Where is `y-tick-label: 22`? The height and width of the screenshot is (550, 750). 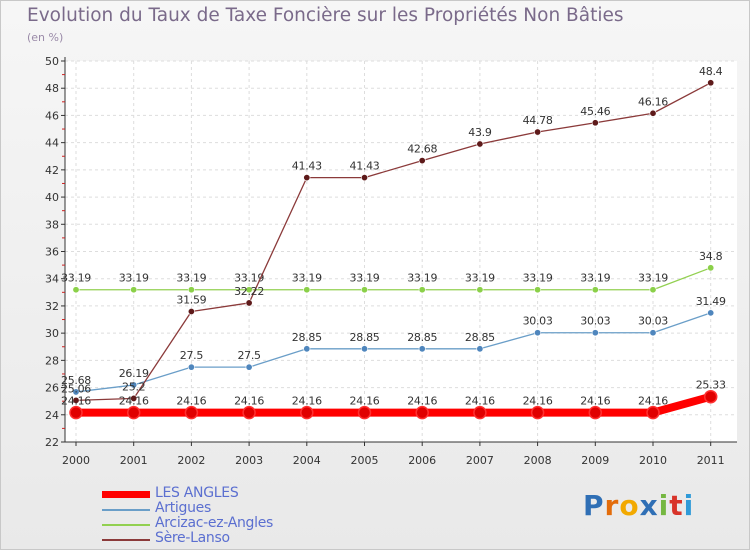
y-tick-label: 22 is located at coordinates (52, 442).